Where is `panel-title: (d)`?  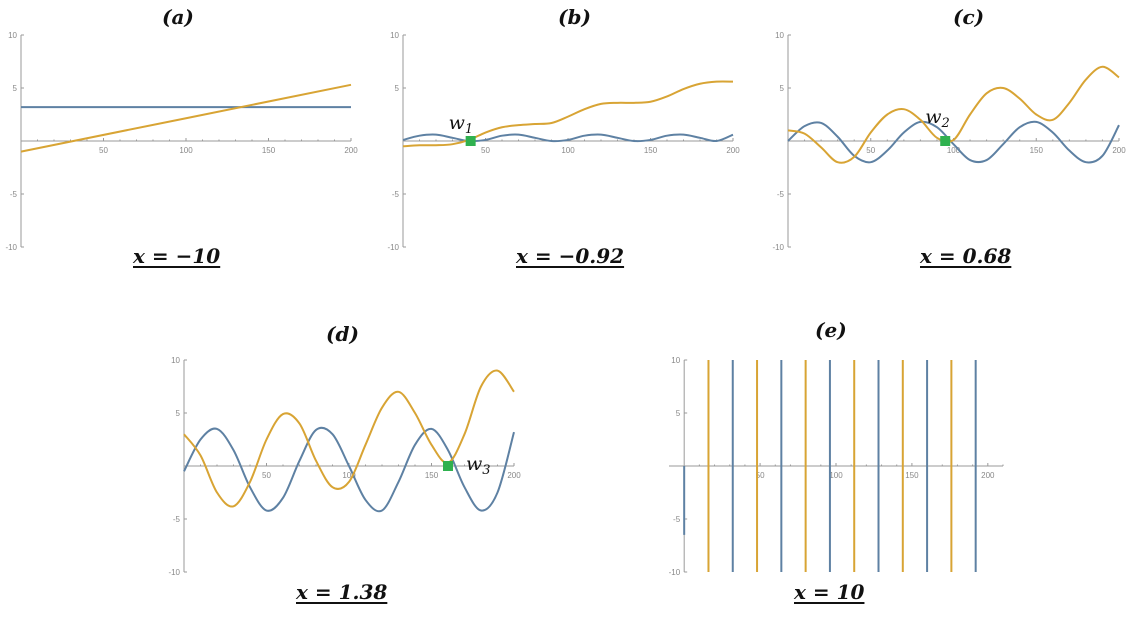
panel-title: (d) is located at coordinates (342, 334).